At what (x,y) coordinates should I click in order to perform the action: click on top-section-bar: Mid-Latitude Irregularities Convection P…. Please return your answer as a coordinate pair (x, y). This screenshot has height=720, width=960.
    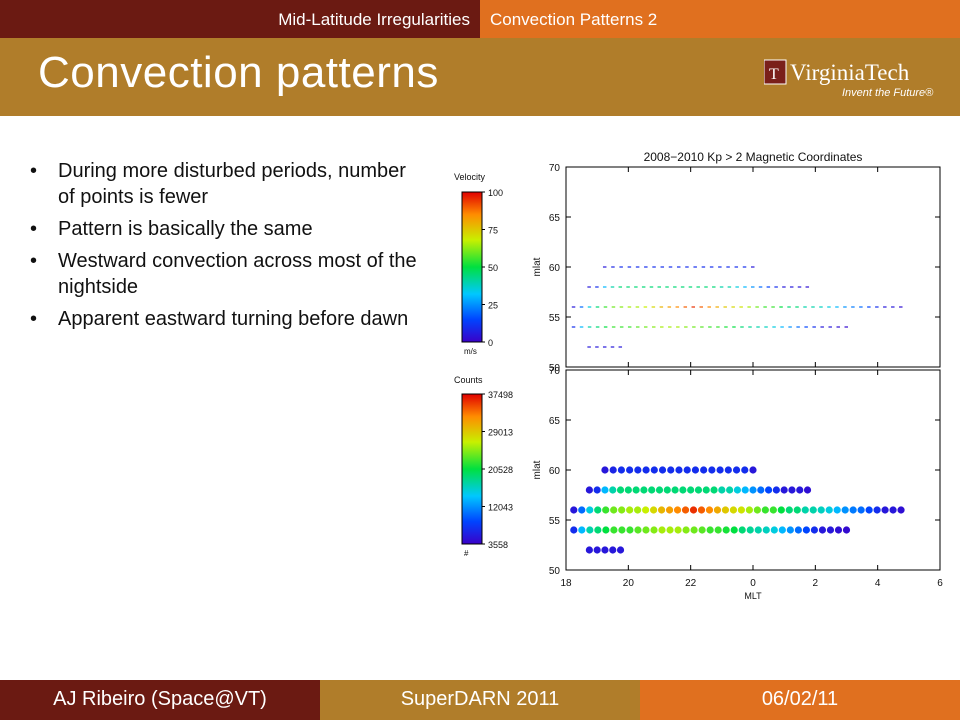
    Looking at the image, I should click on (480, 19).